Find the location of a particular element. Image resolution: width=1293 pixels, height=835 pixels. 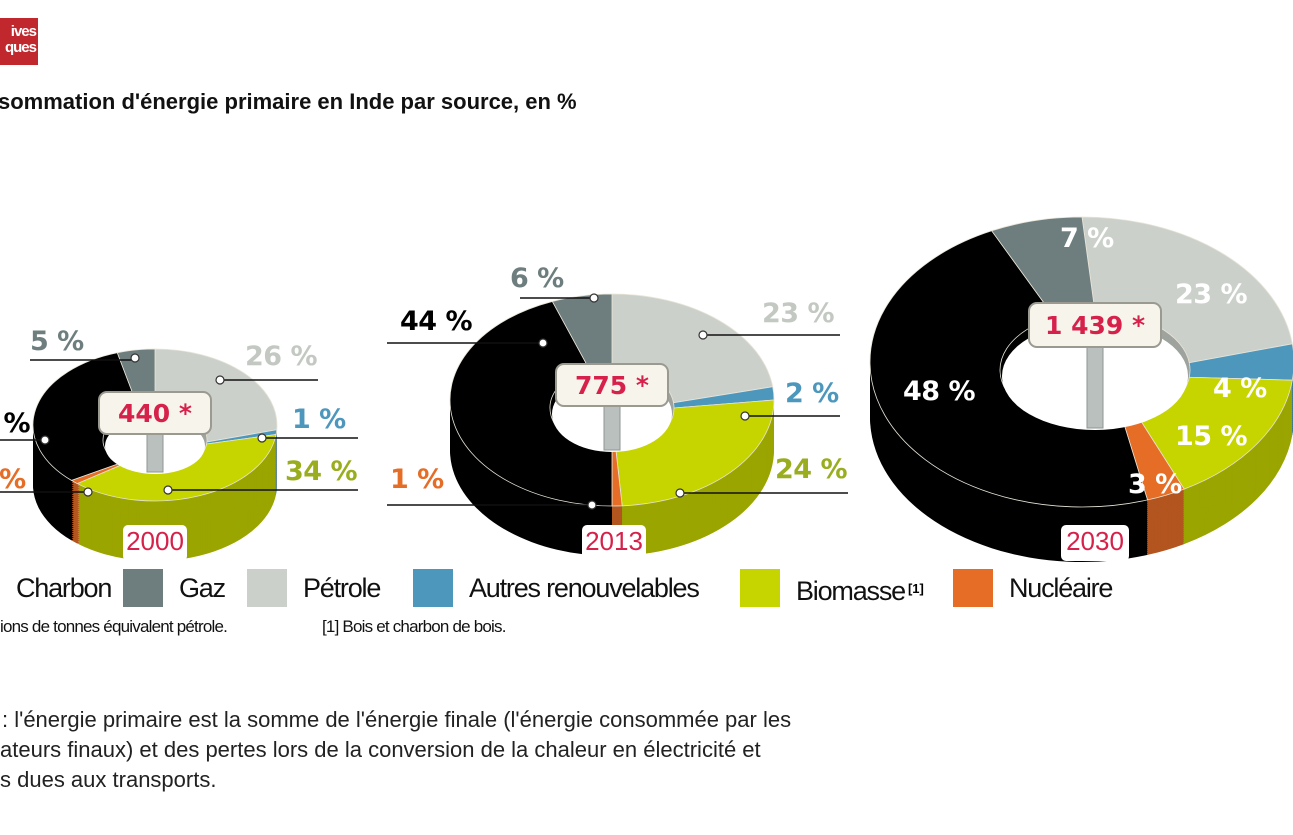

donut-2000: 440 * 2000 26 % 1 % 34 % 1 % 33 % 5 % is located at coordinates (179, 443).